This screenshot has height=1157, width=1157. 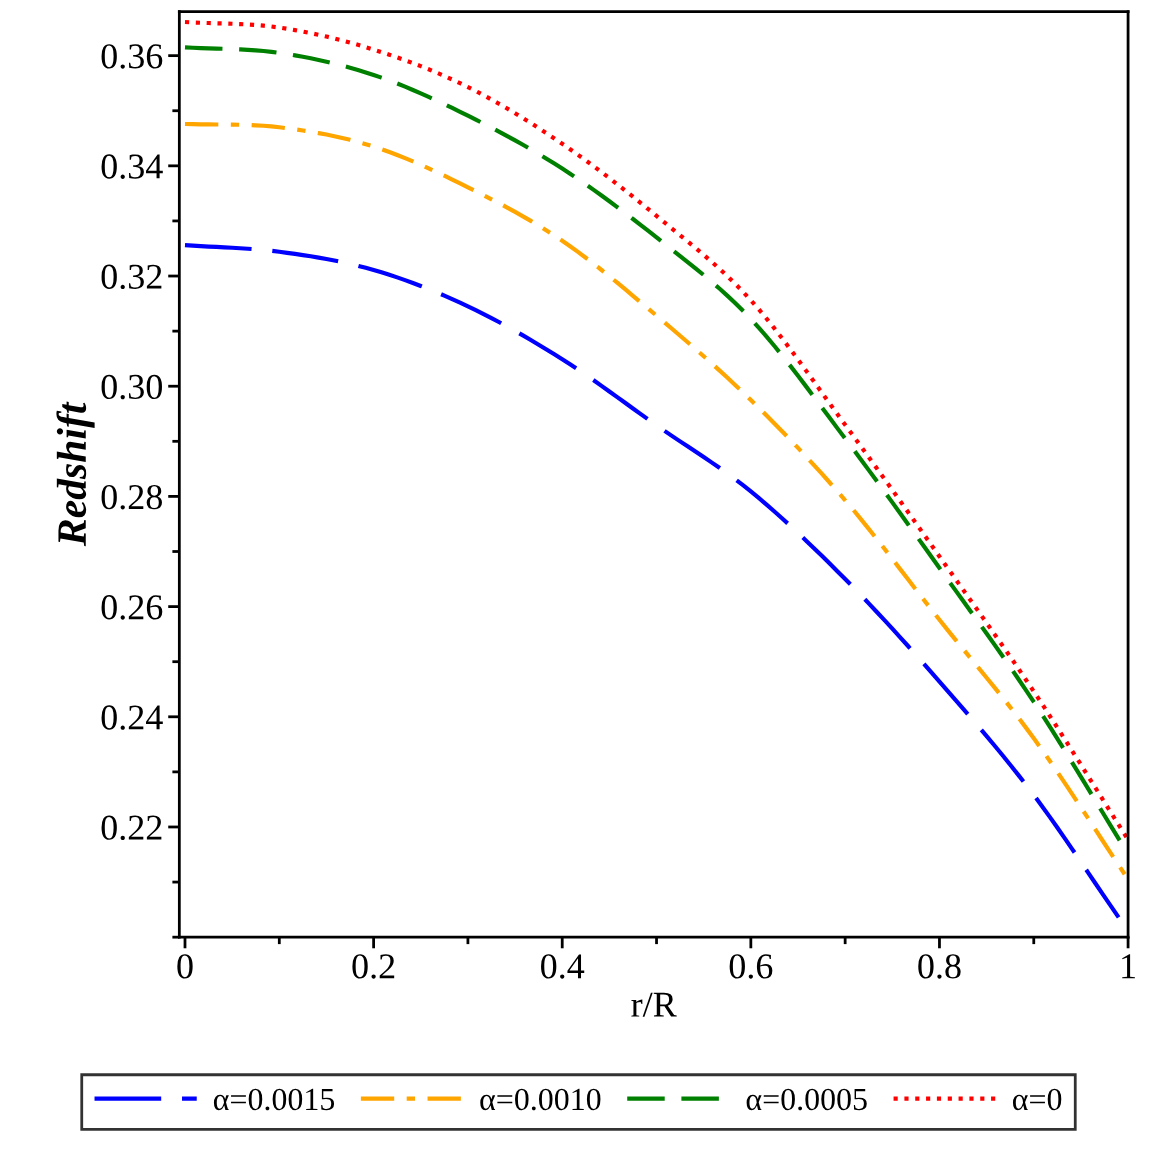 I want to click on y-tick-label: 0.36, so click(x=132, y=56).